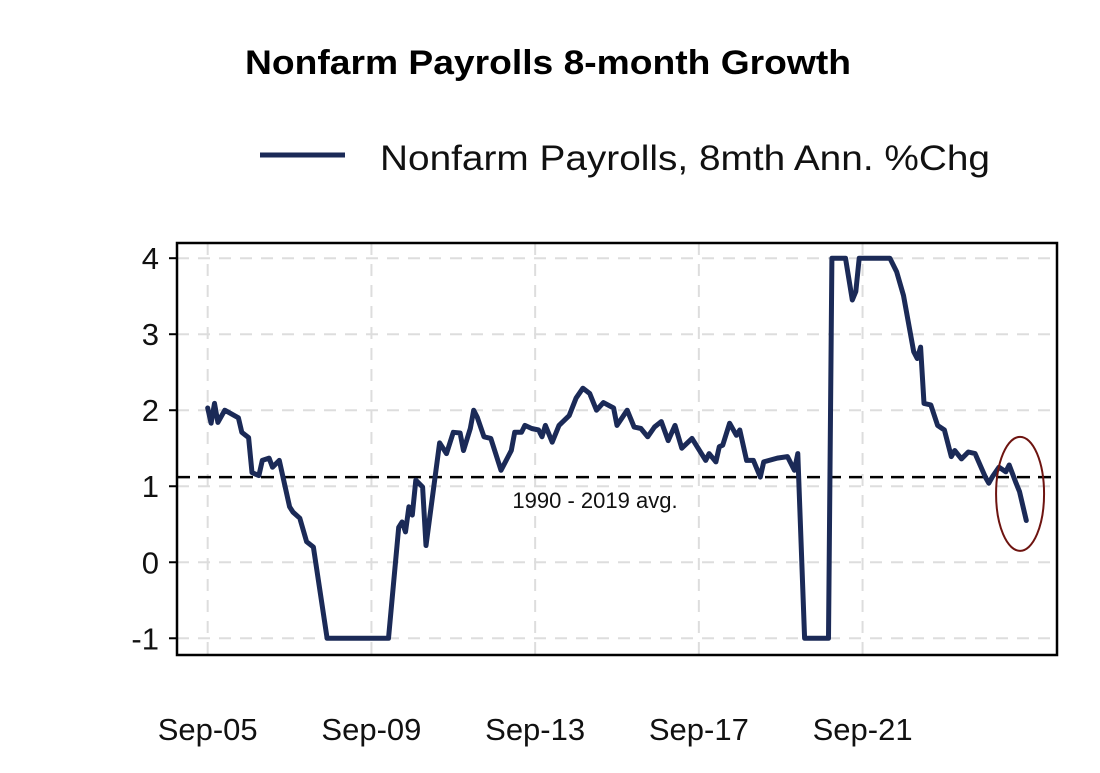 The width and height of the screenshot is (1100, 773). I want to click on y-tick-label: -1, so click(145, 638).